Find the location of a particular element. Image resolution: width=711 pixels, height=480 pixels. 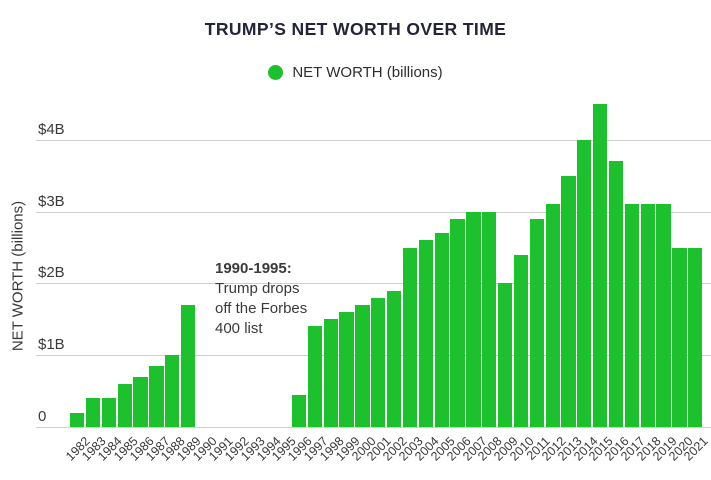

bar-2001 is located at coordinates (378, 362).